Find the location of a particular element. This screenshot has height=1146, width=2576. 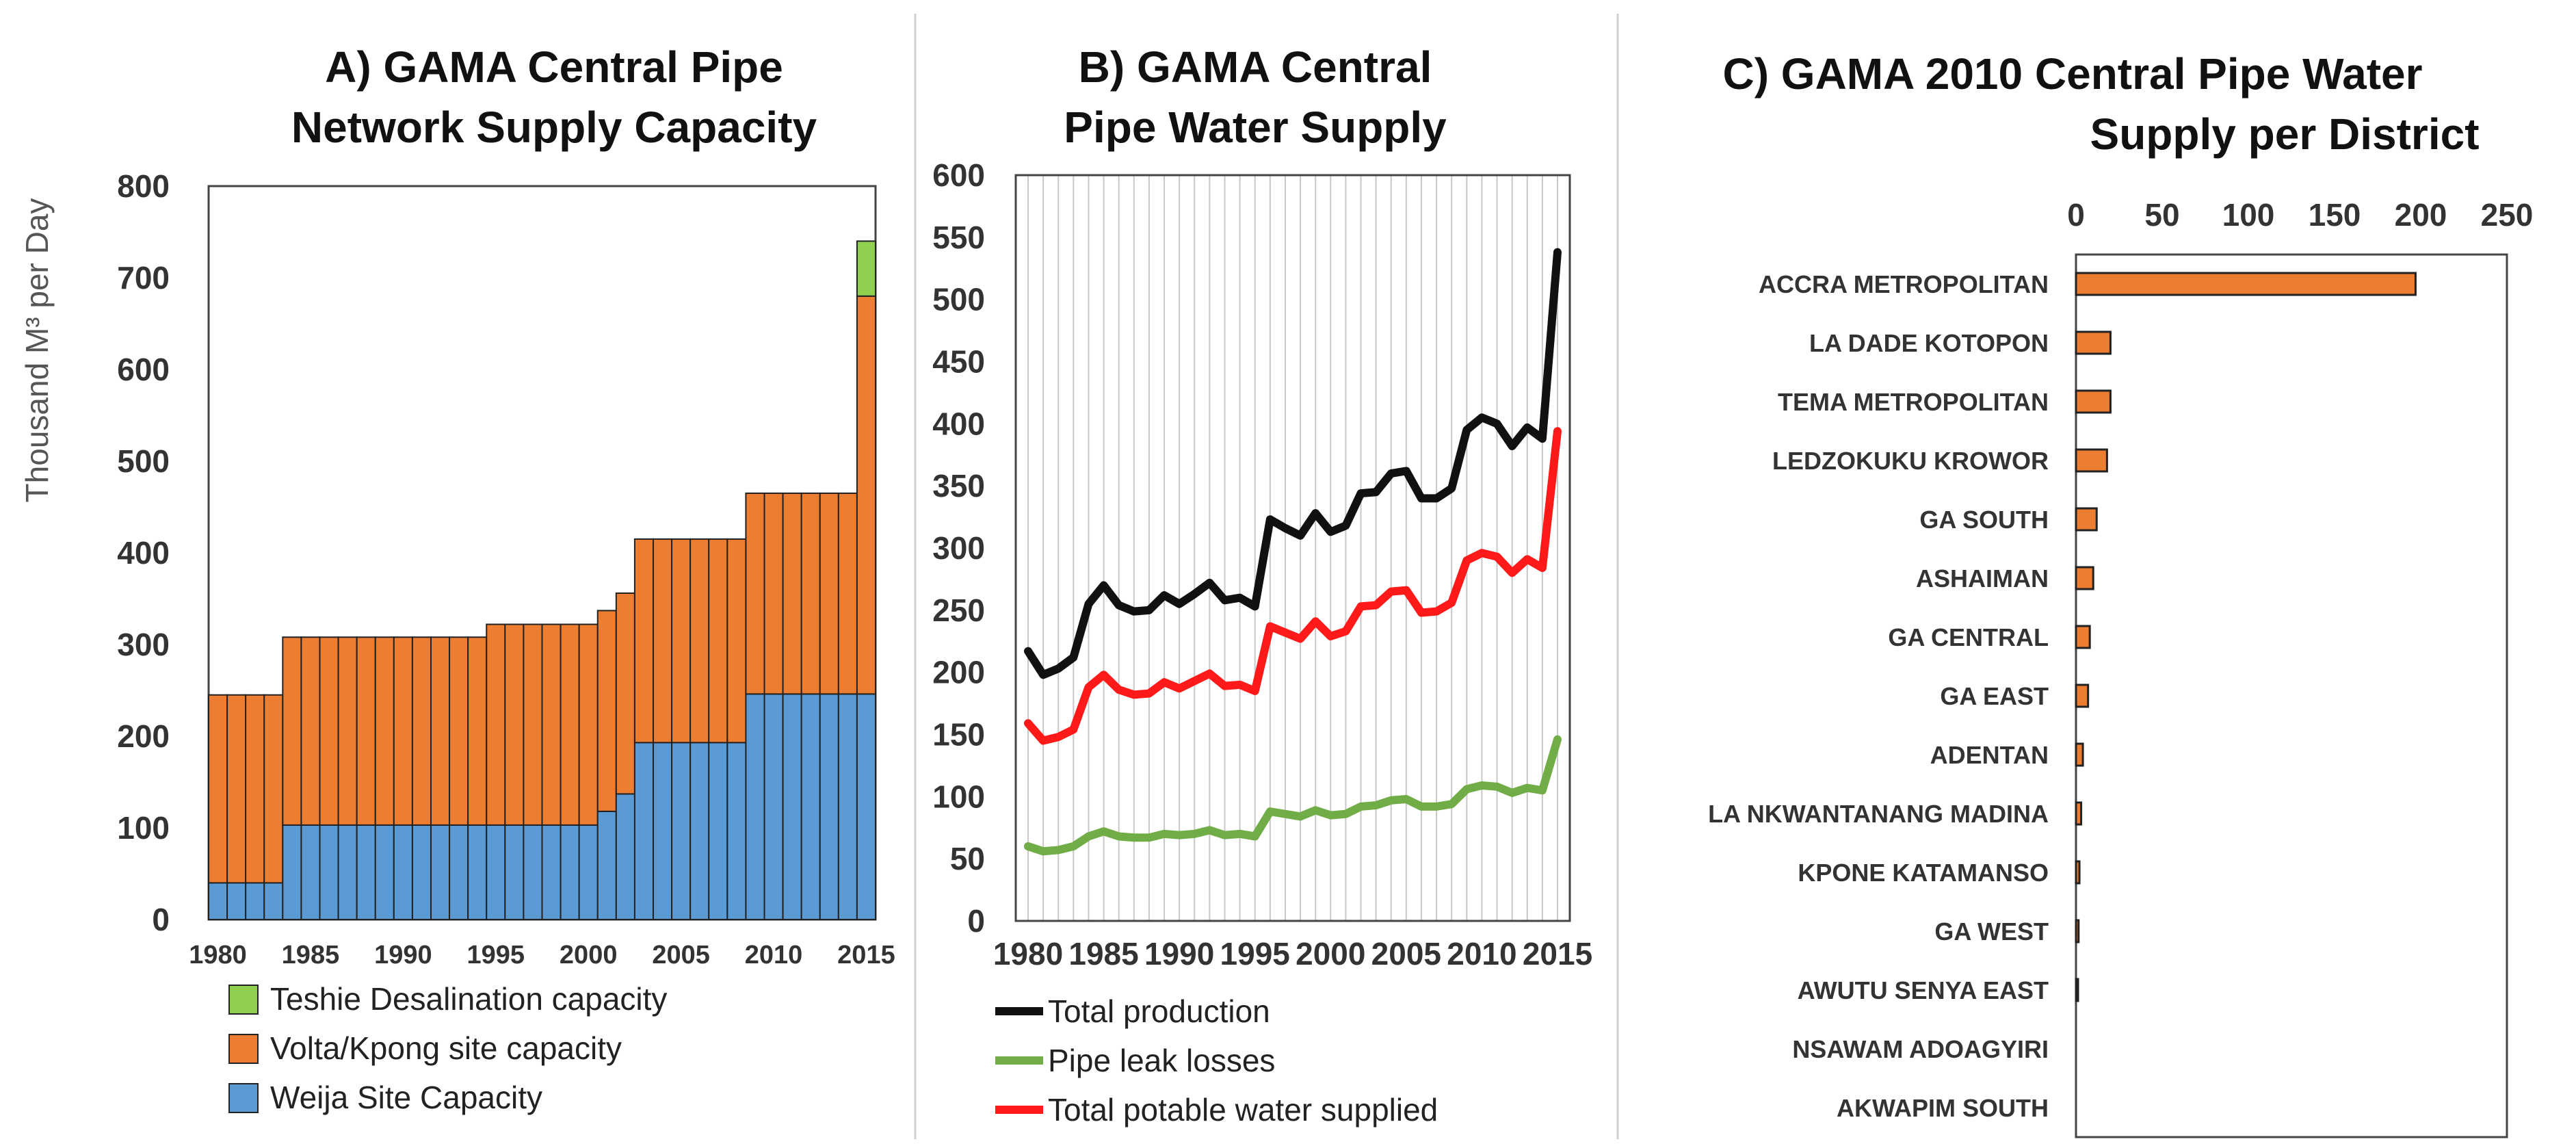

b-x-tick-label: 2000 is located at coordinates (1330, 954).